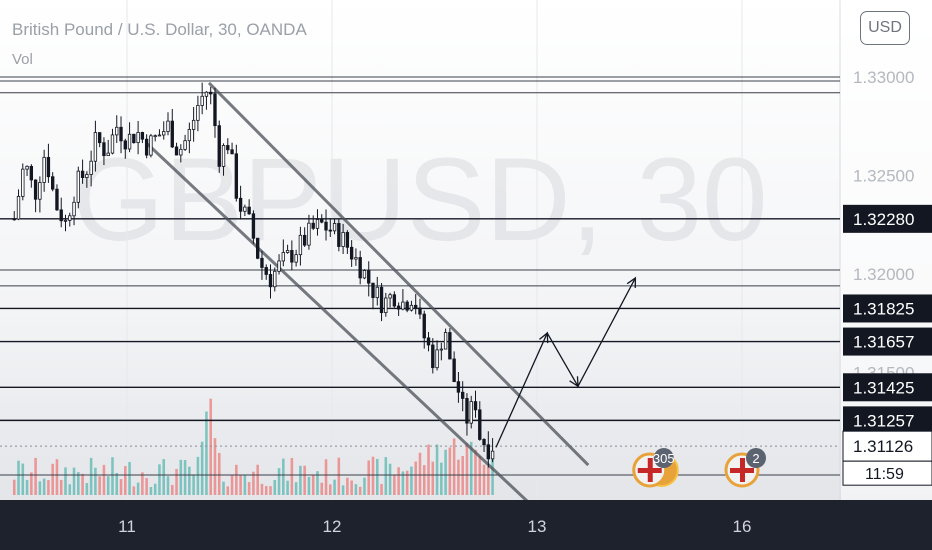 This screenshot has height=550, width=932. Describe the element at coordinates (22, 59) in the screenshot. I see `volume-indicator-label: Vol` at that location.